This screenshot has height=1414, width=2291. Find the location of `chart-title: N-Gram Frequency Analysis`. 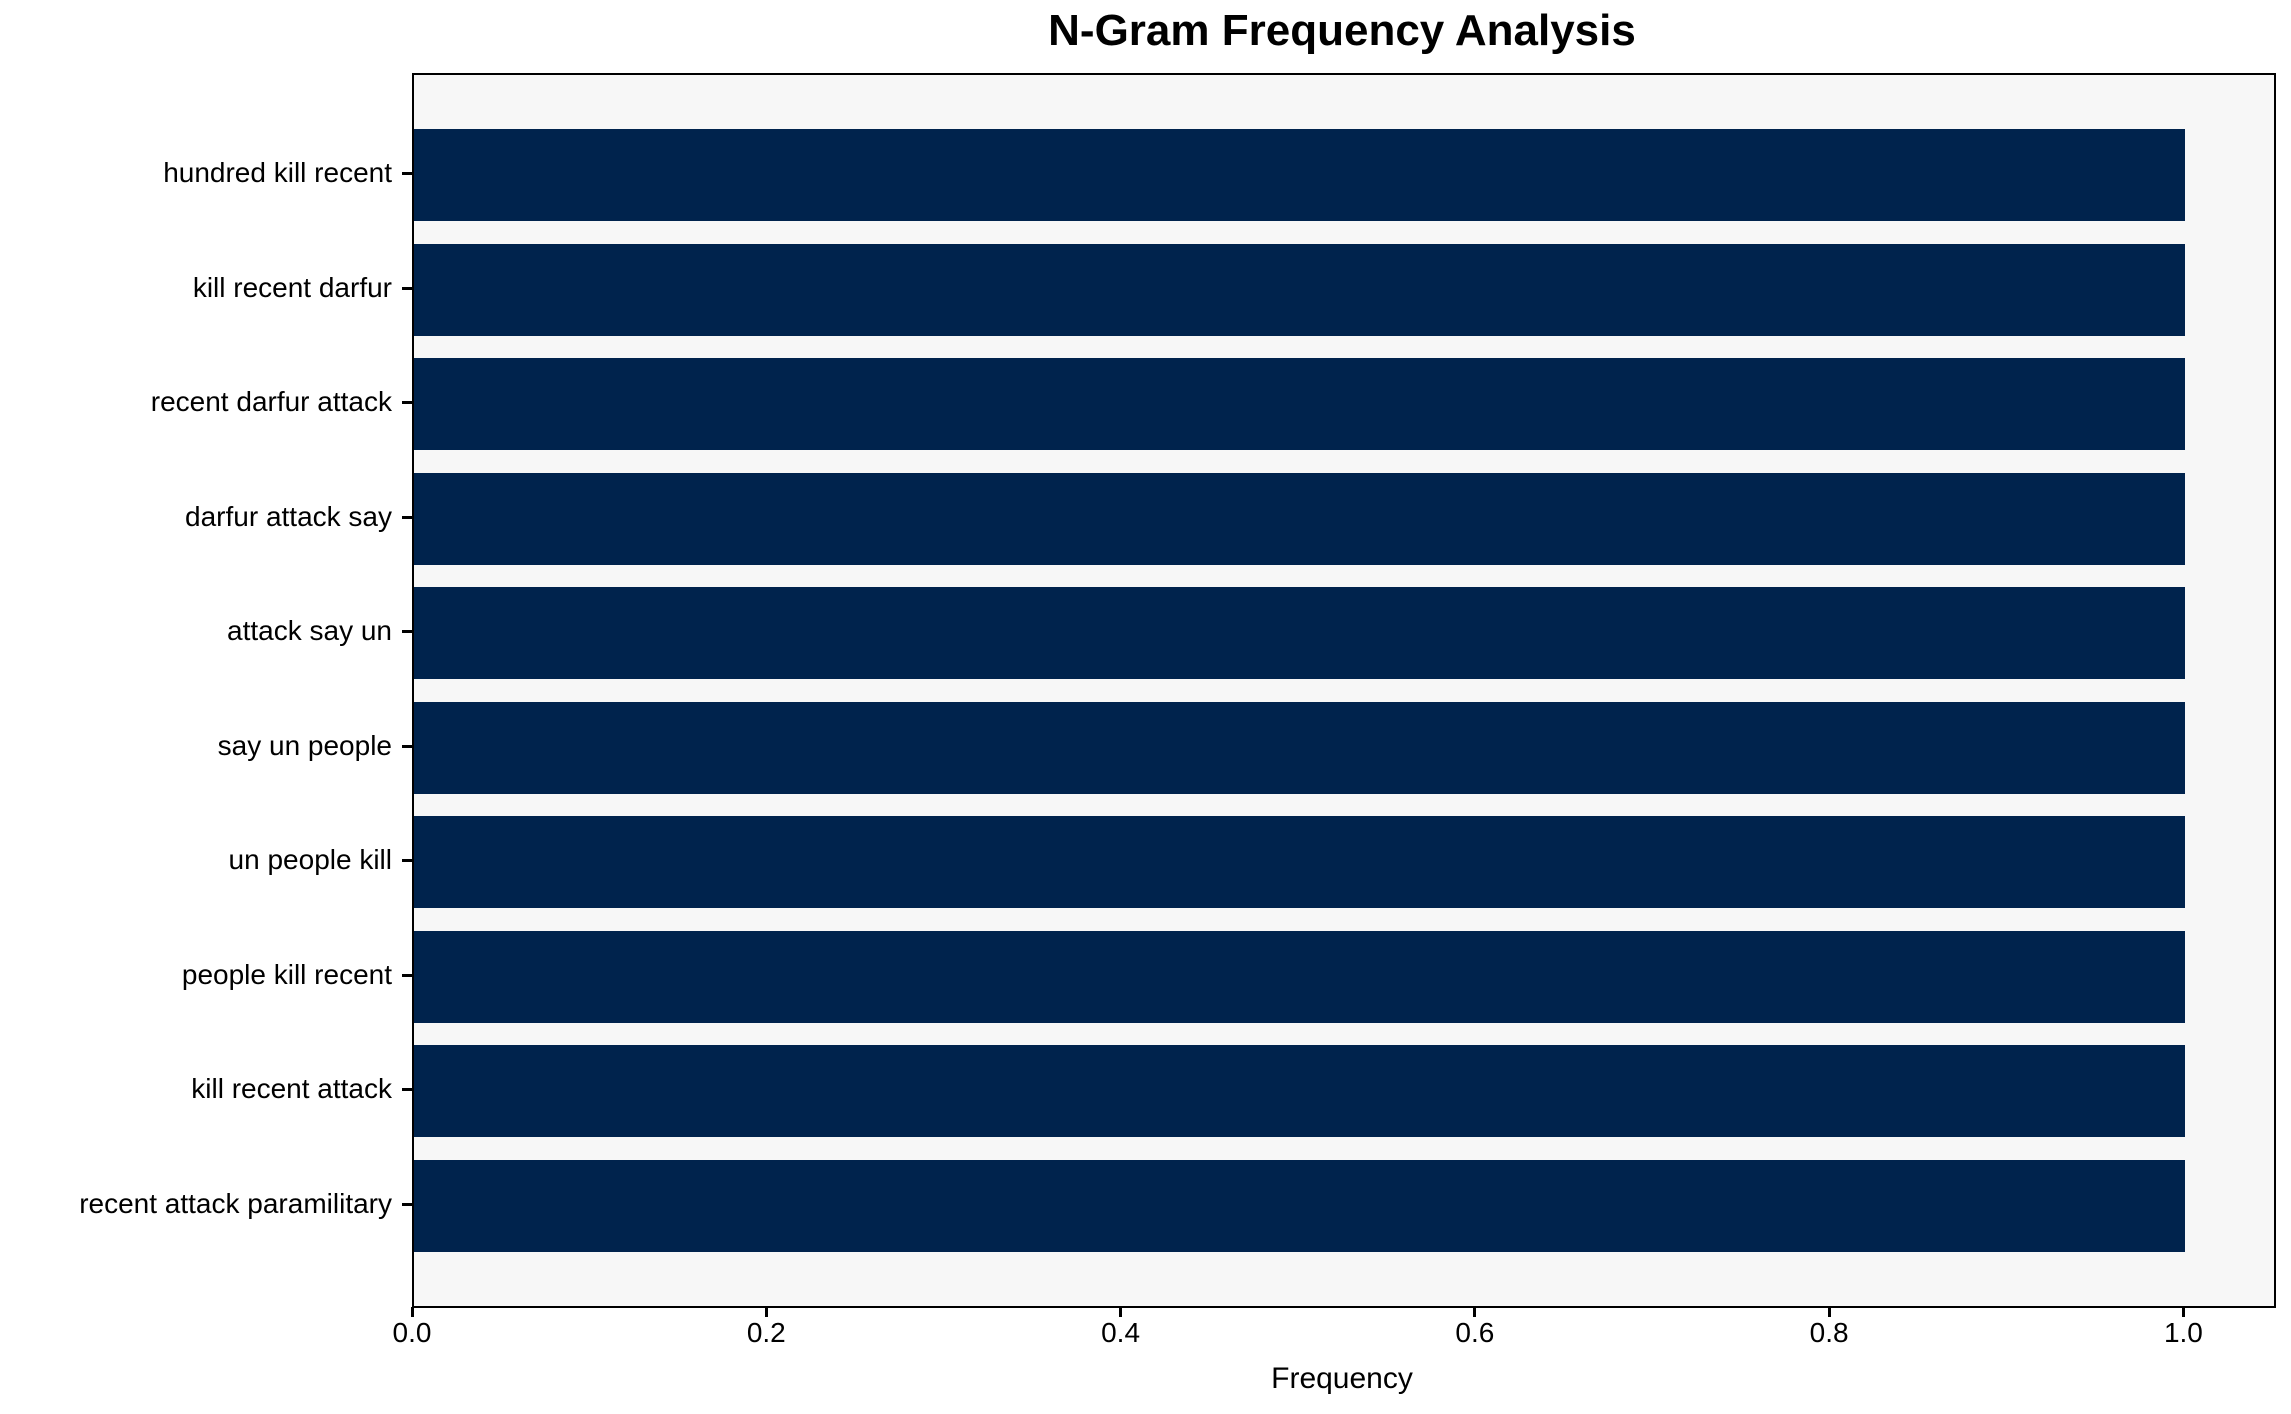

chart-title: N-Gram Frequency Analysis is located at coordinates (1342, 30).